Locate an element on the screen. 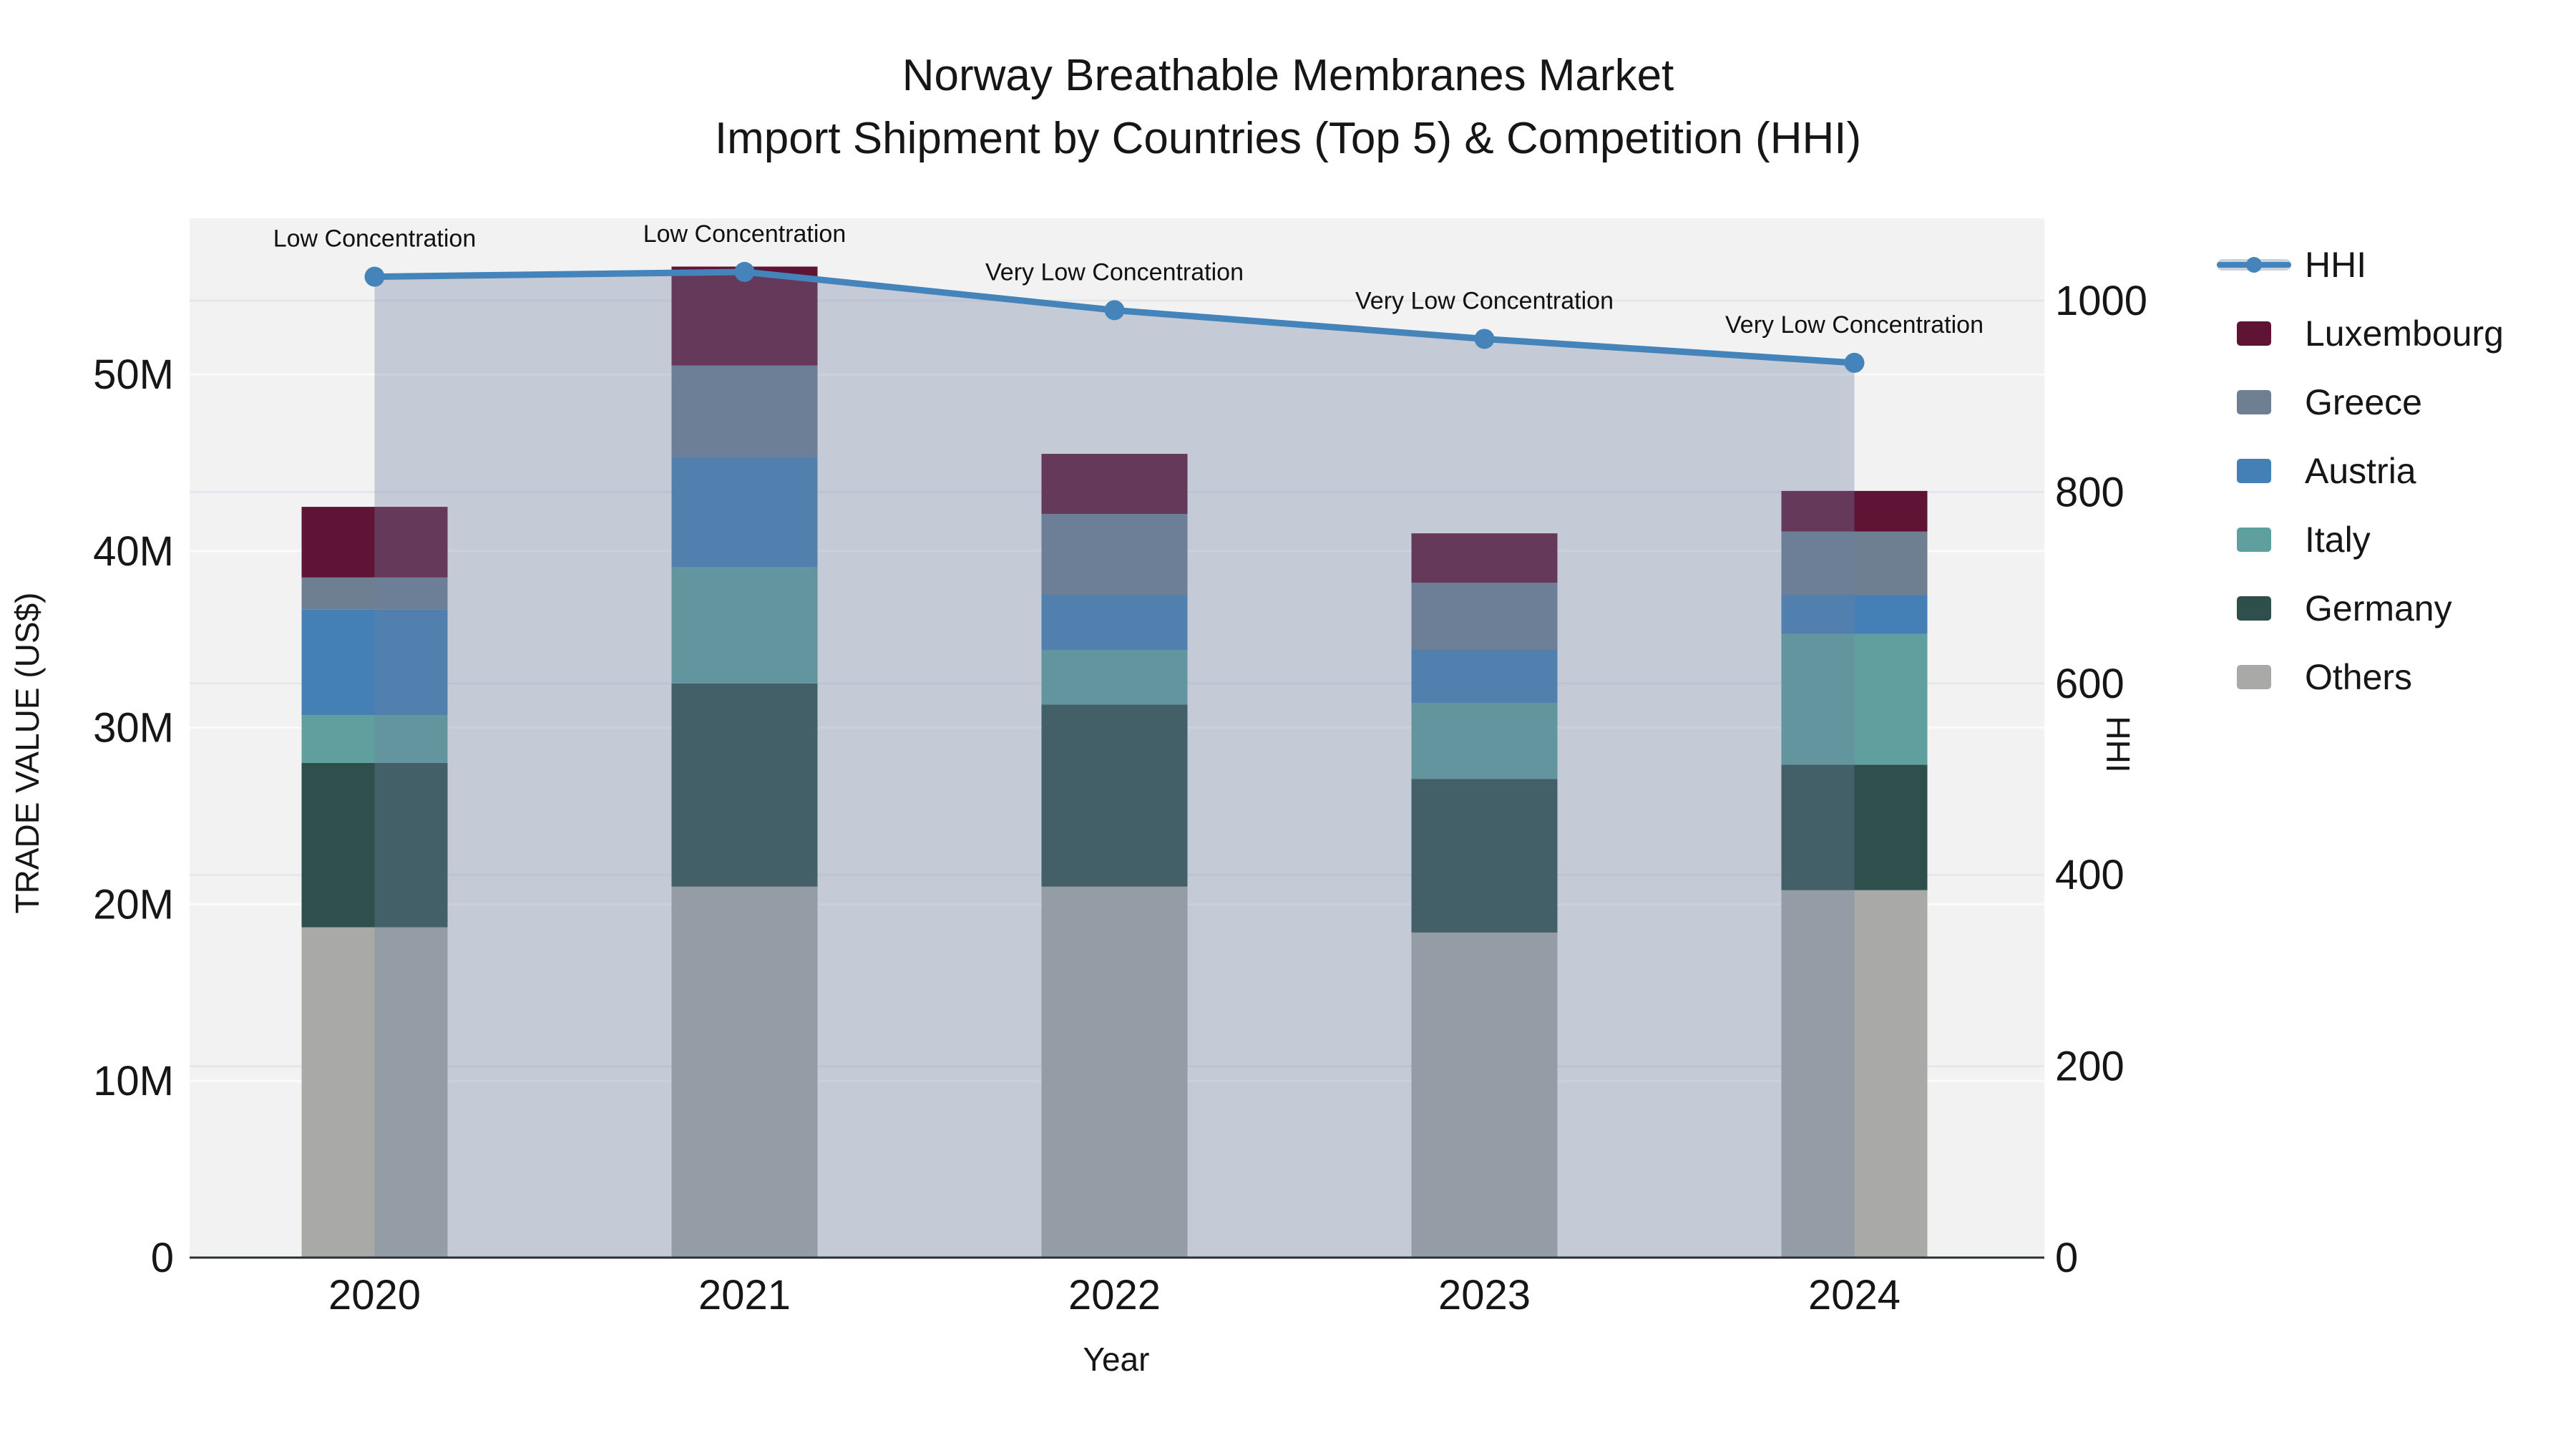  annotation-2020: Low Concentration is located at coordinates (375, 239).